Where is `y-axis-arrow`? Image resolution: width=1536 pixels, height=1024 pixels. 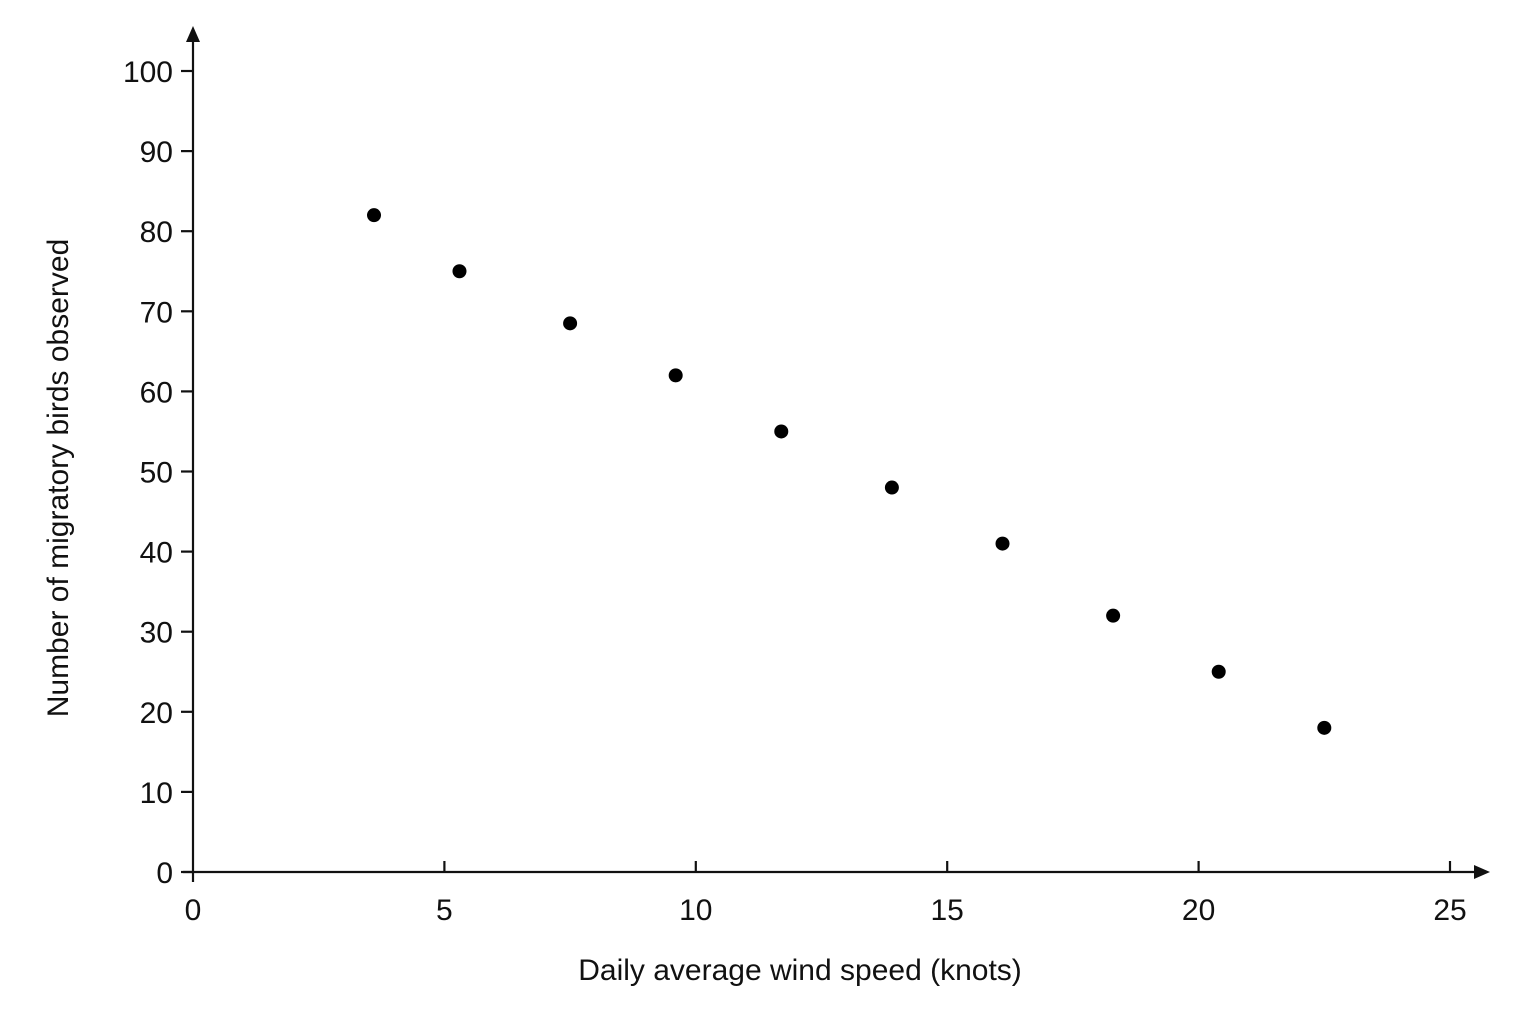
y-axis-arrow is located at coordinates (193, 34).